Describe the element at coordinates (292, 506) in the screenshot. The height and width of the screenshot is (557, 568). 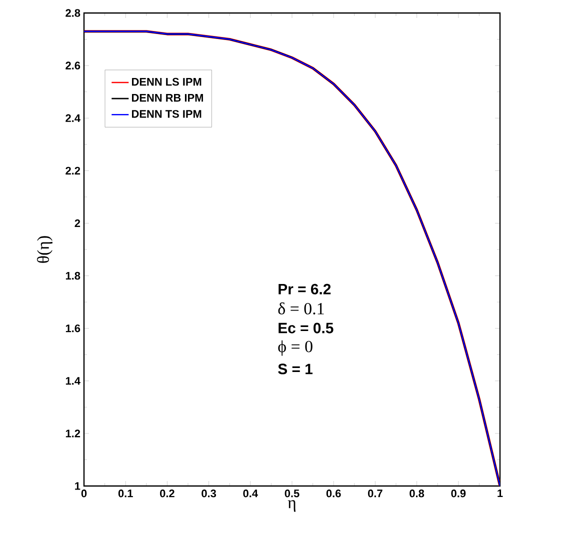
I see `x-axis-title: η` at that location.